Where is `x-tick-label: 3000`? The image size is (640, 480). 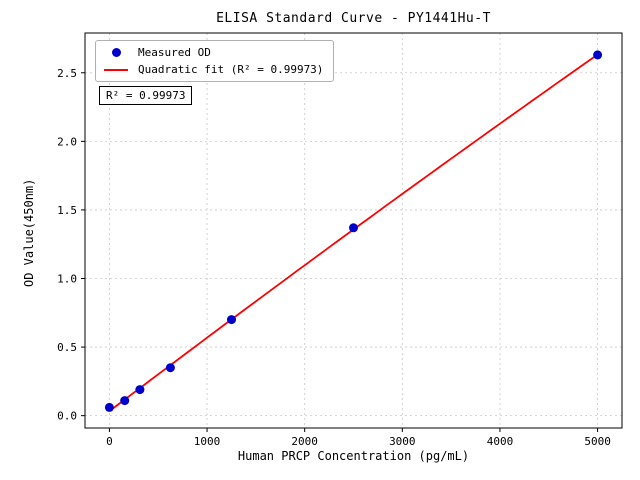
x-tick-label: 3000 is located at coordinates (402, 441).